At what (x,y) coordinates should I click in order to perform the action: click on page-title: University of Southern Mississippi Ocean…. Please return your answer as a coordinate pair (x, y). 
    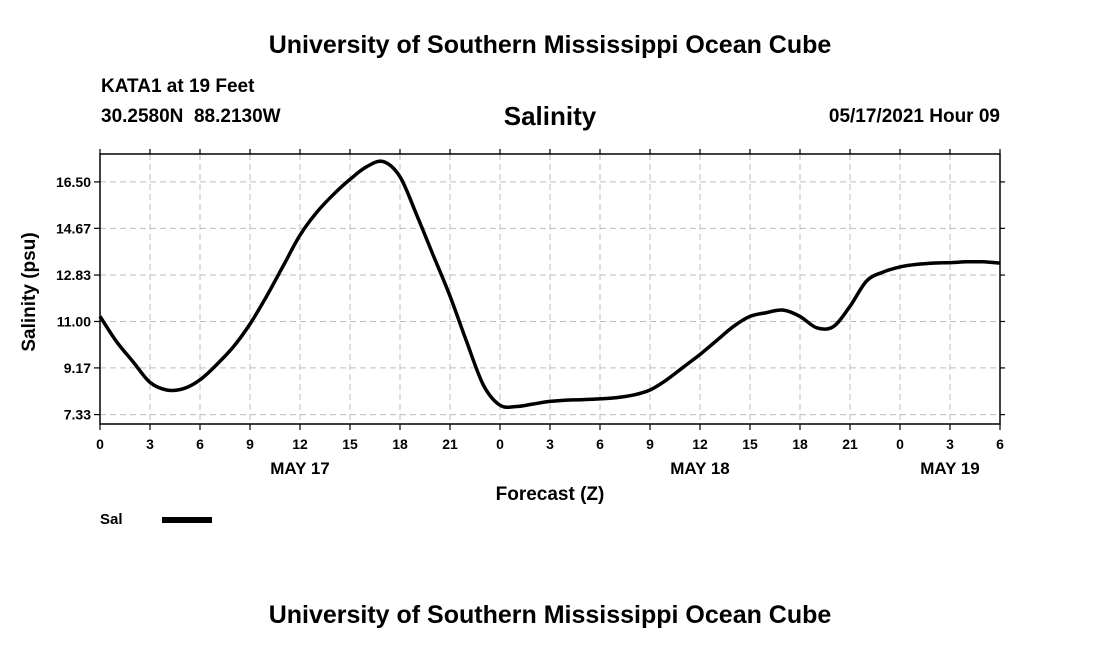
    Looking at the image, I should click on (550, 45).